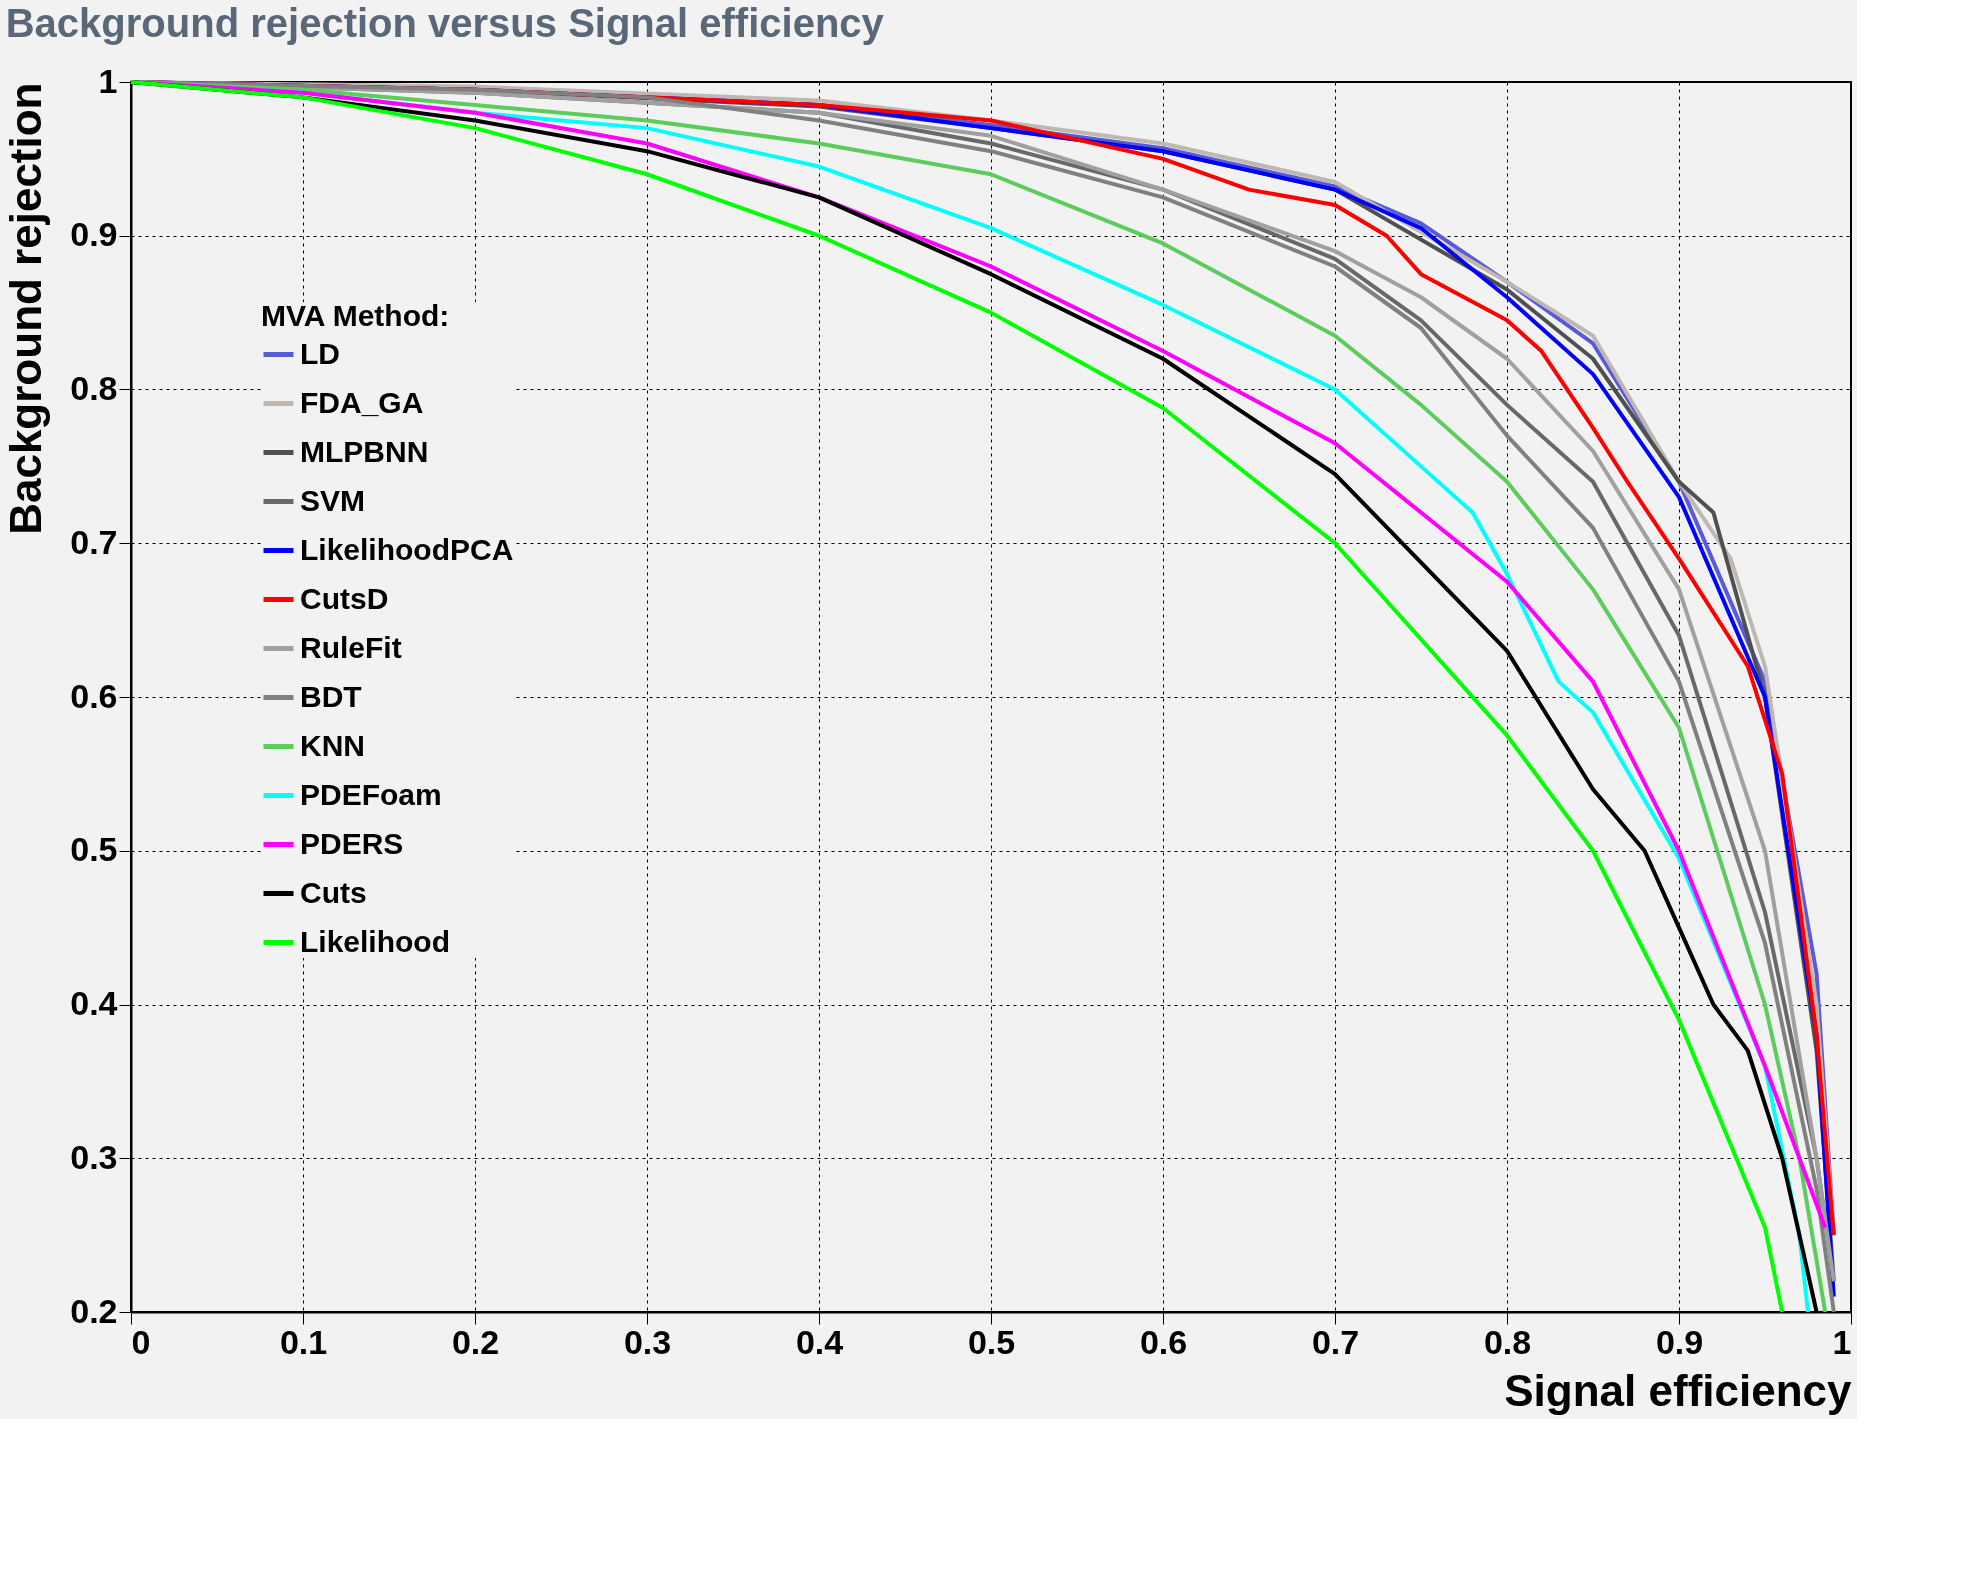  What do you see at coordinates (1163, 1341) in the screenshot?
I see `x-tick-label: 0.6` at bounding box center [1163, 1341].